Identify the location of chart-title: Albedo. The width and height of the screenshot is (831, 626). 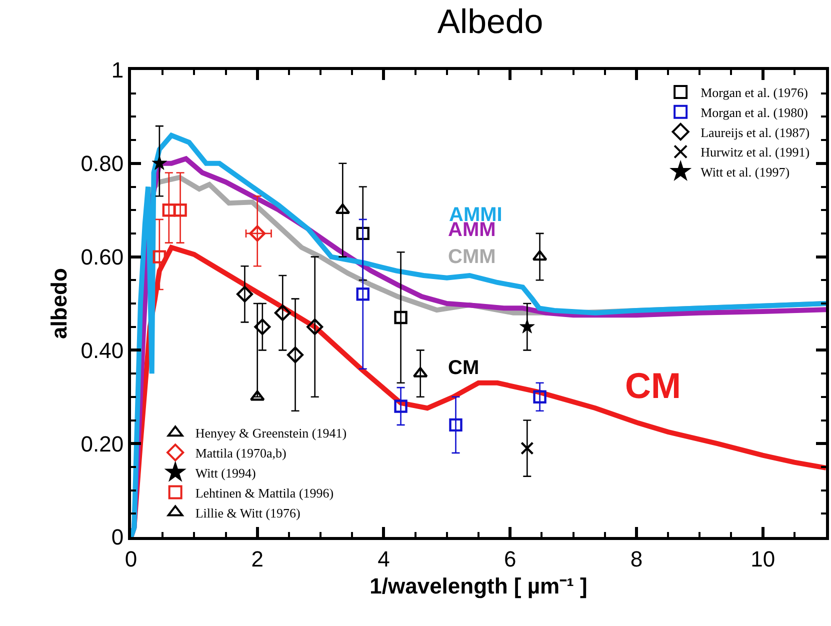
(490, 22).